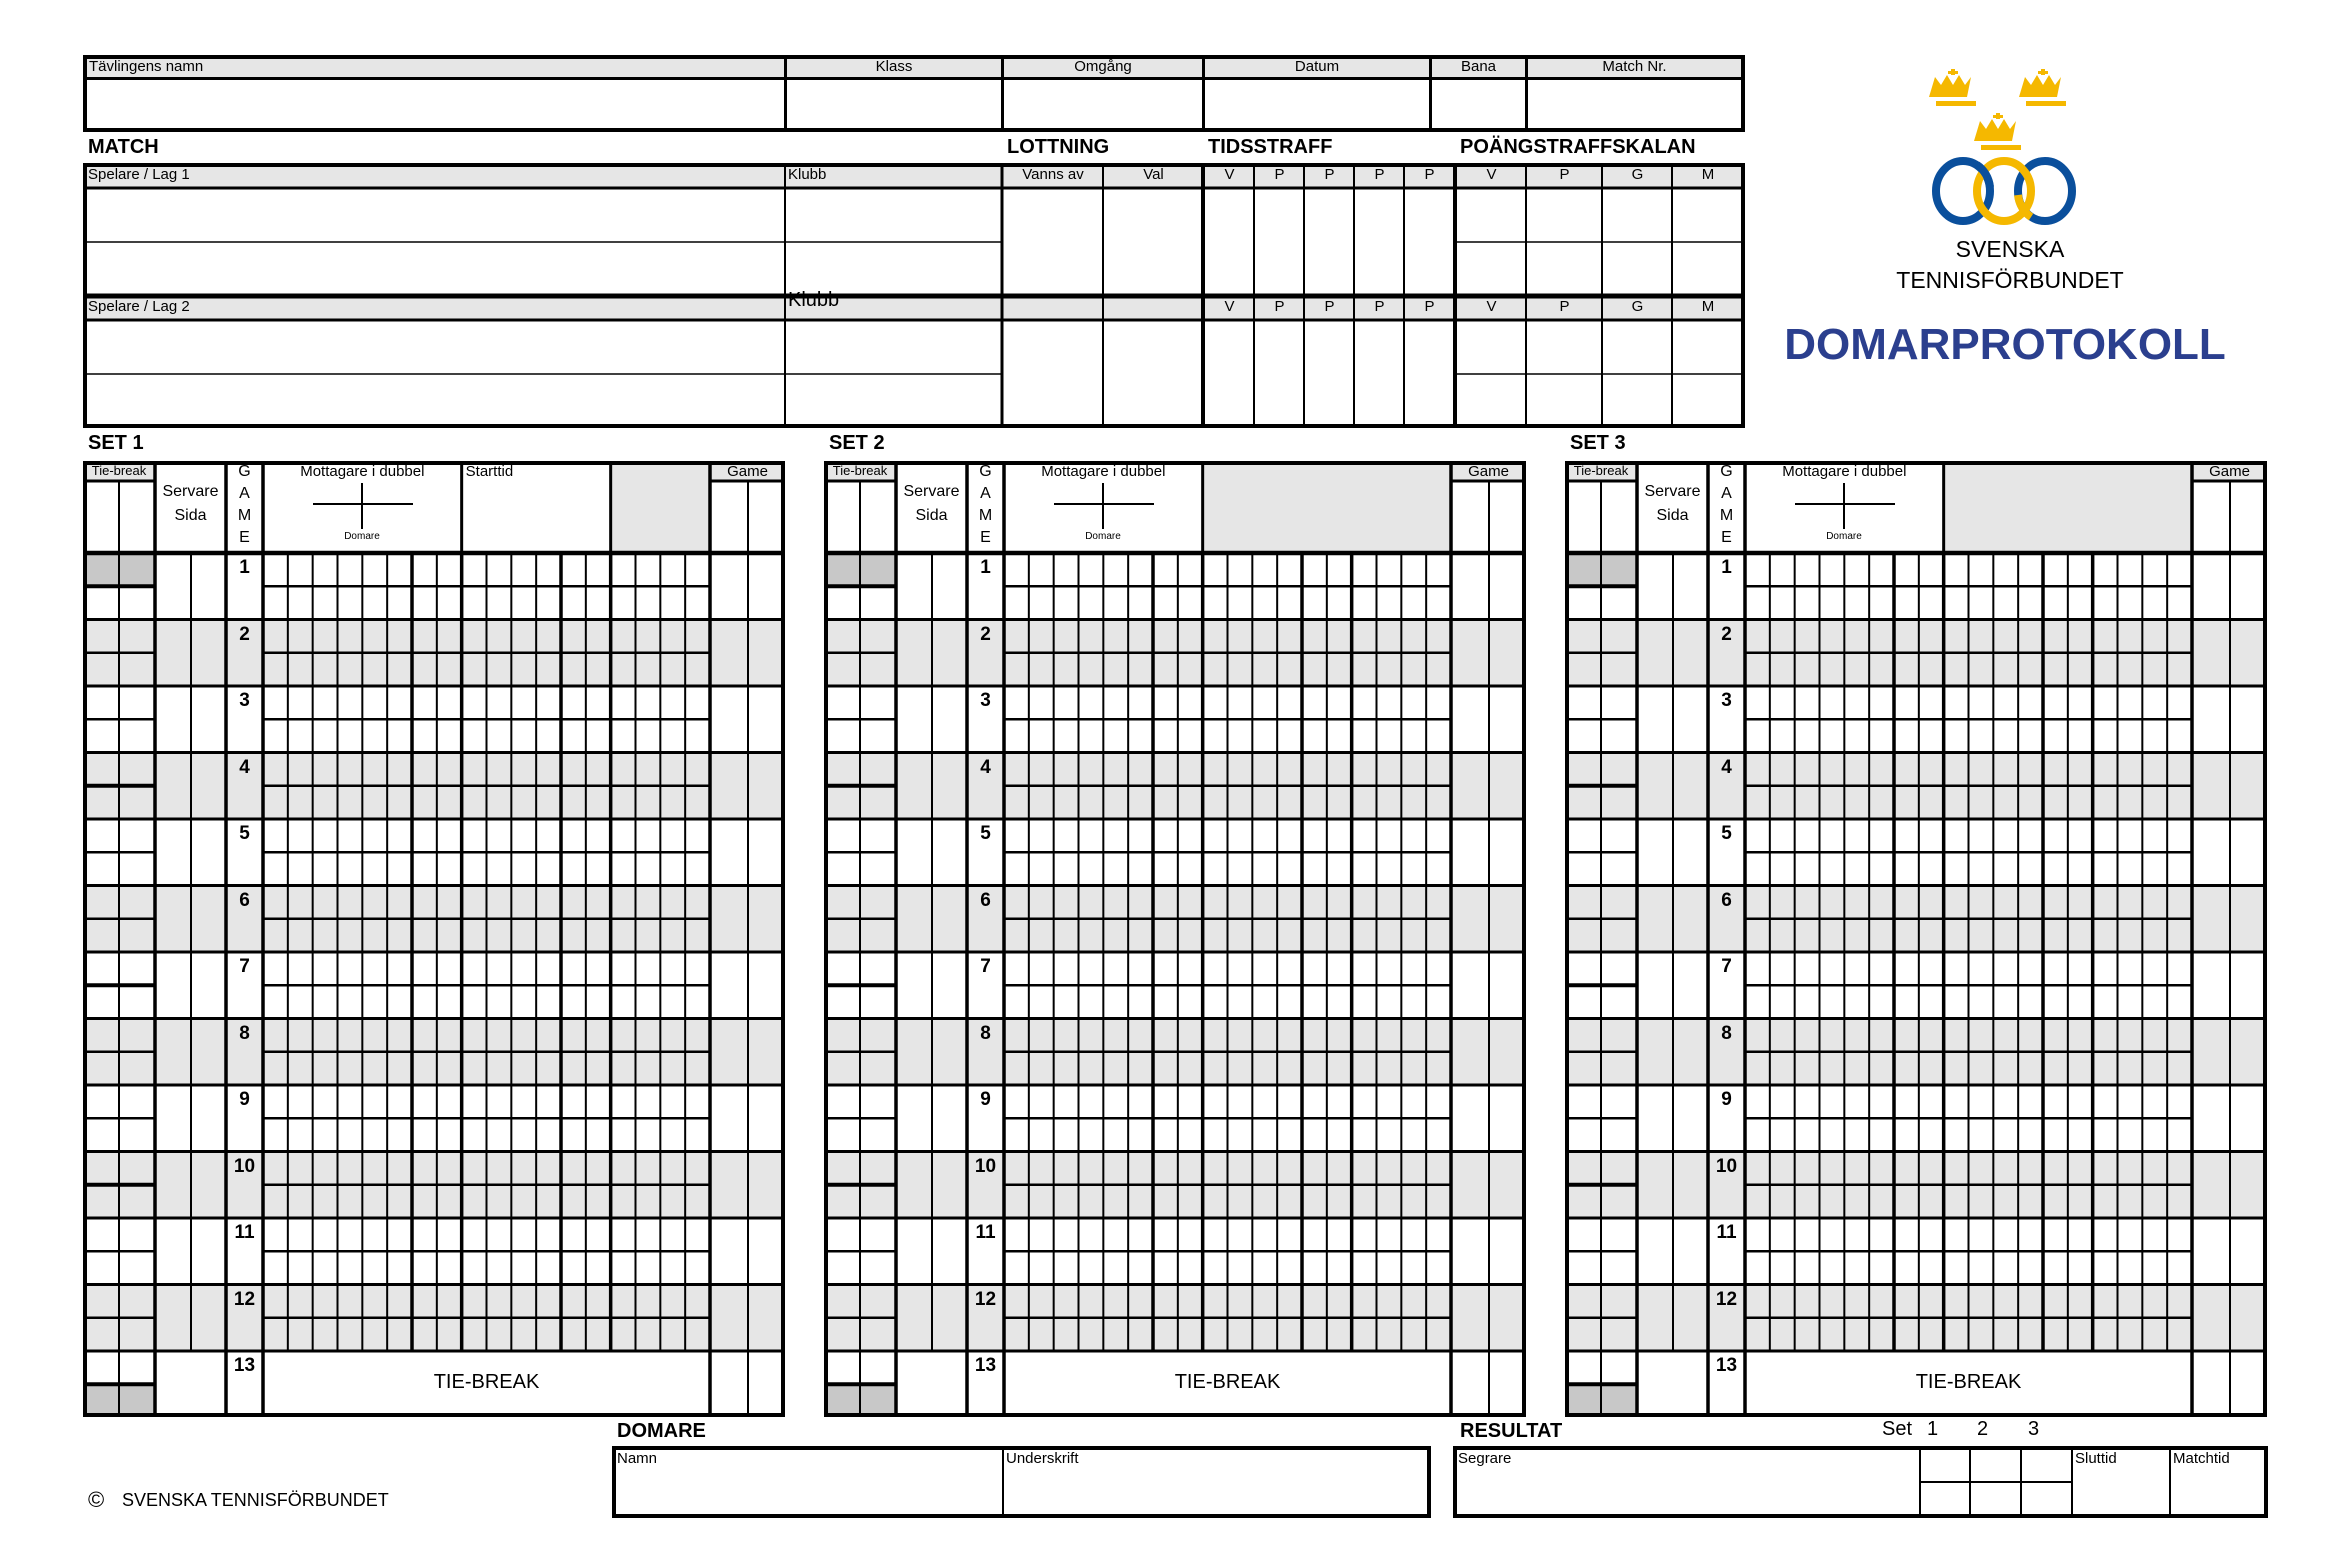 This screenshot has height=1560, width=2339. I want to click on logo-text-line1: SVENSKA, so click(2010, 249).